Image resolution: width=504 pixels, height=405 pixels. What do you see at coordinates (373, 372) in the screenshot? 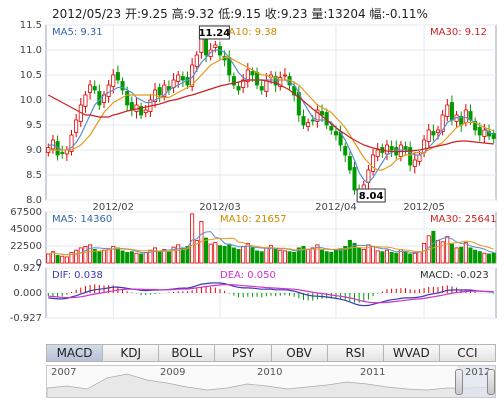
I see `year-2011: 2011` at bounding box center [373, 372].